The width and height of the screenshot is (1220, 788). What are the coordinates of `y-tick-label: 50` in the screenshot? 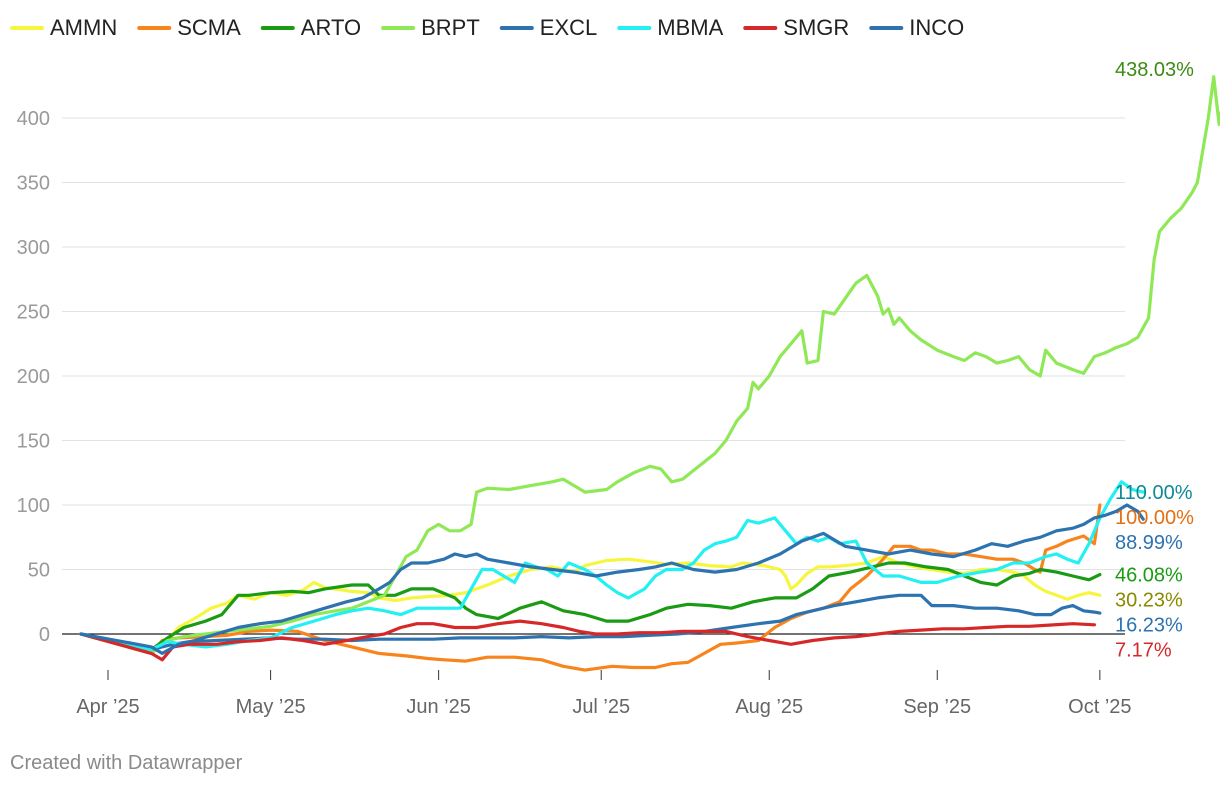 It's located at (39, 571).